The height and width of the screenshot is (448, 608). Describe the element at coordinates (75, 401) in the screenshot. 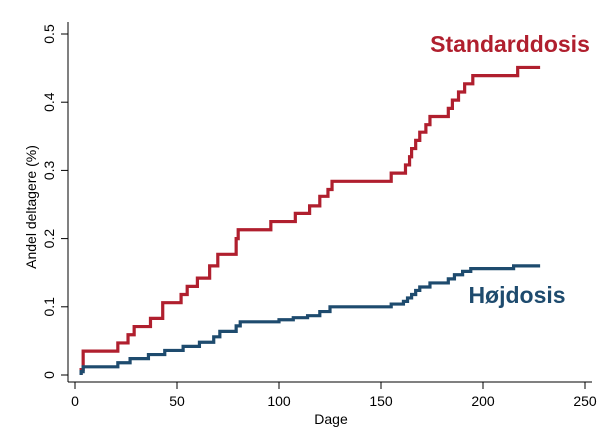

I see `x-tick-label: 0` at that location.